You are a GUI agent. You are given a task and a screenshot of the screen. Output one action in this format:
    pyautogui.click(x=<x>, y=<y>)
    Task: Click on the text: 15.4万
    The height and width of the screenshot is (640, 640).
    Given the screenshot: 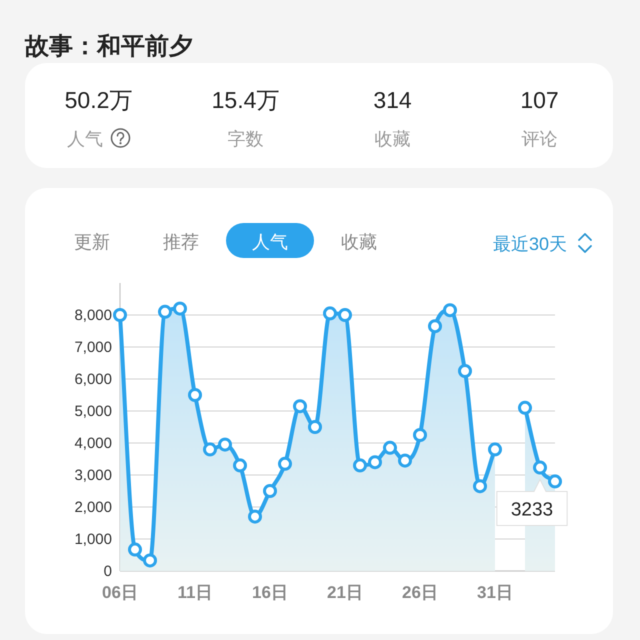 What is the action you would take?
    pyautogui.click(x=246, y=100)
    